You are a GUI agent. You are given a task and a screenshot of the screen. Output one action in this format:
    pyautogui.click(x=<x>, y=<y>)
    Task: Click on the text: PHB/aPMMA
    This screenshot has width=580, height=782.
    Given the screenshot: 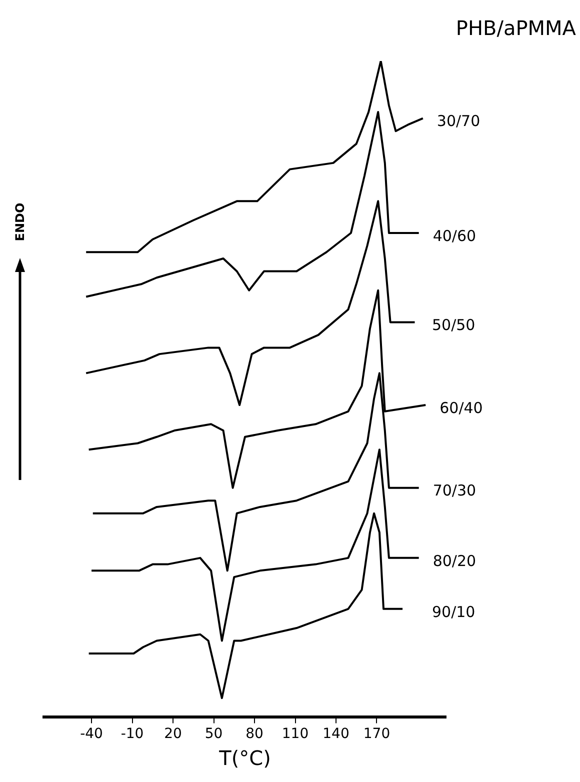 What is the action you would take?
    pyautogui.click(x=516, y=28)
    